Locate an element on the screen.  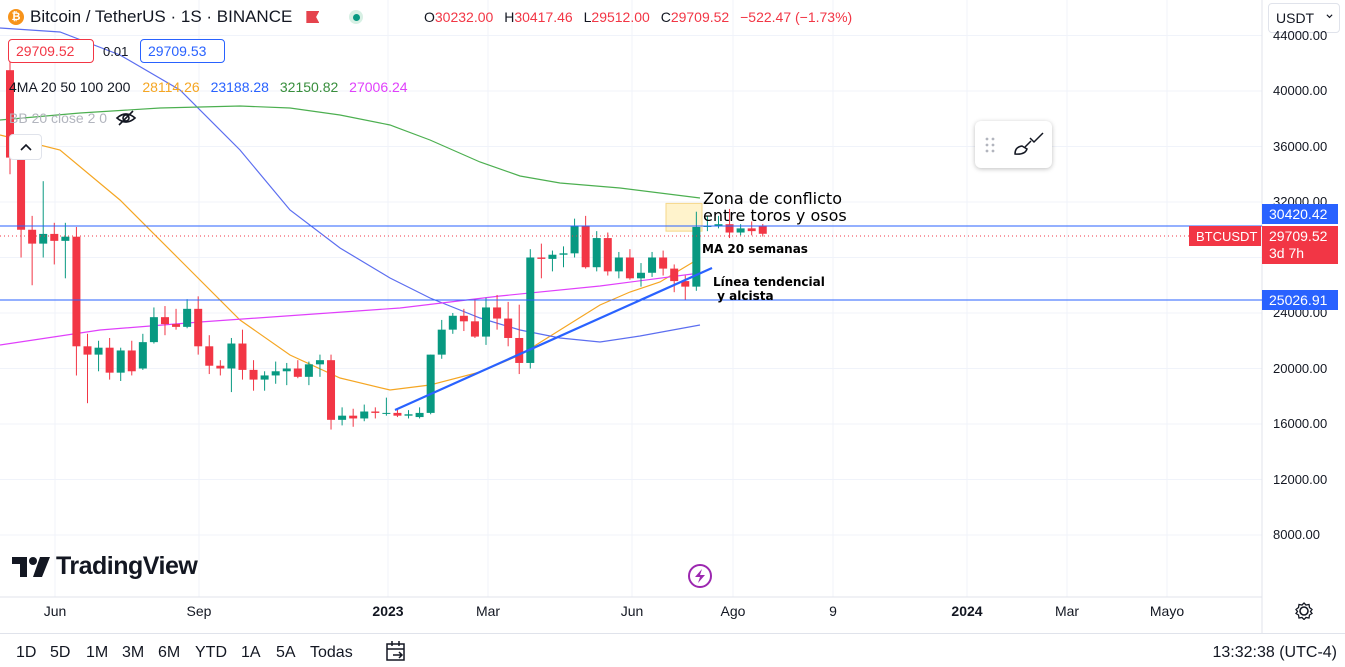
timeframe-button: 6M is located at coordinates (169, 652).